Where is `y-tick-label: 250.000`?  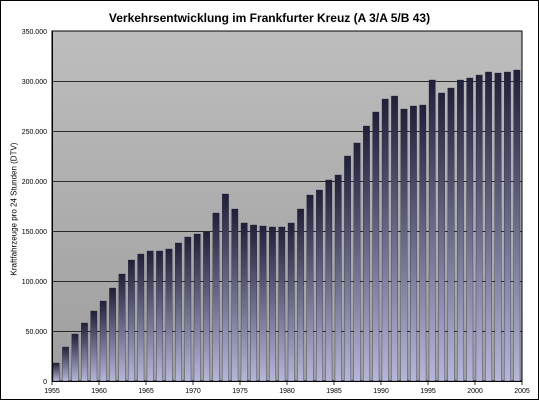
y-tick-label: 250.000 is located at coordinates (34, 132).